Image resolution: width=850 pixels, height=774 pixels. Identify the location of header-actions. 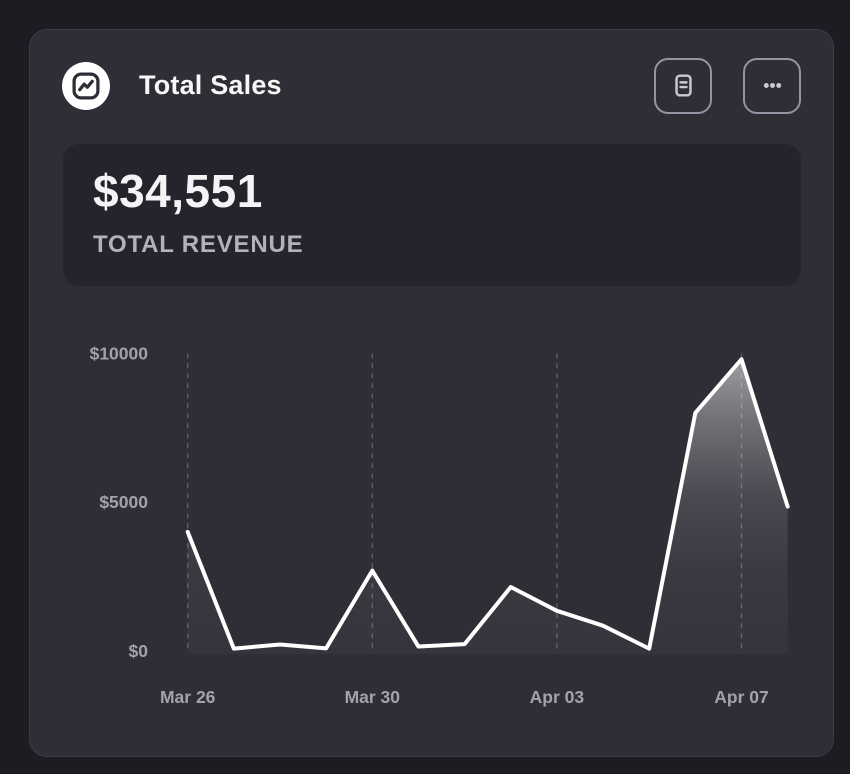
(727, 85).